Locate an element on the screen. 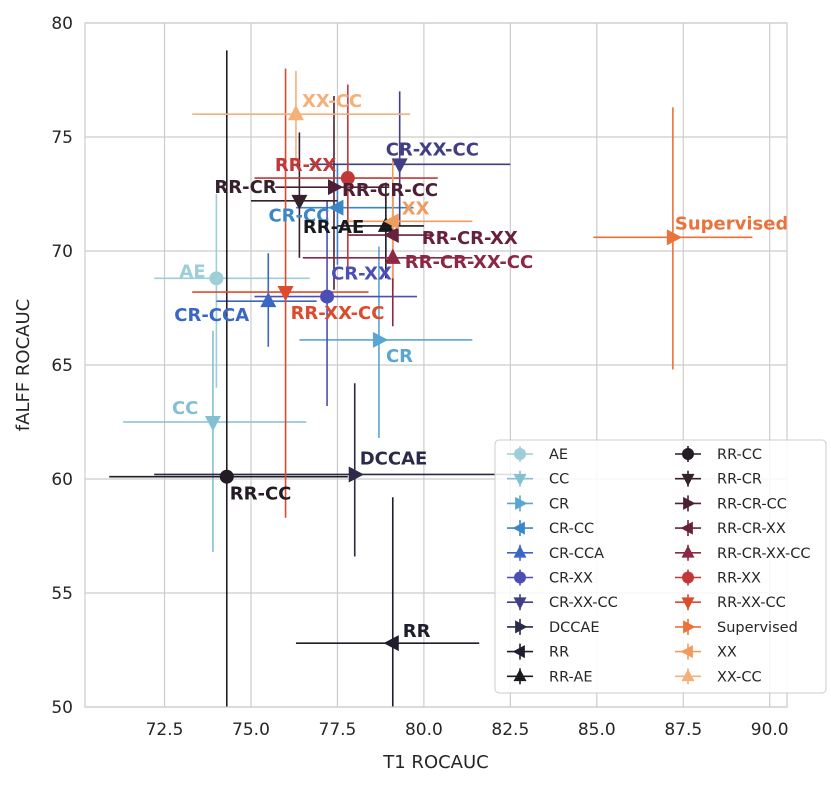 The height and width of the screenshot is (786, 831). legend-marker-rr is located at coordinates (518, 652).